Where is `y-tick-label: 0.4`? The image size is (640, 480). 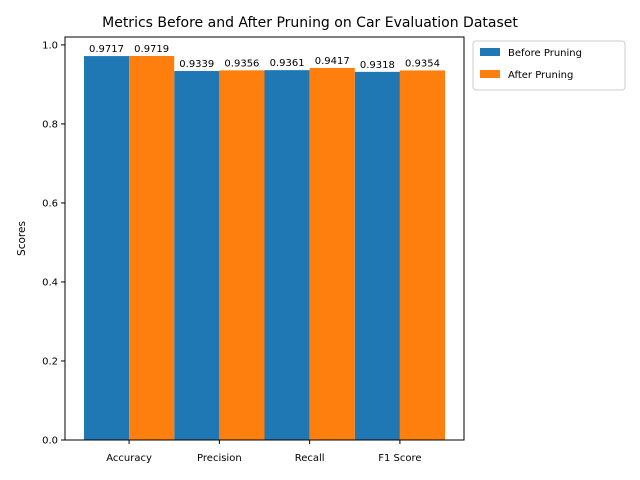 y-tick-label: 0.4 is located at coordinates (50, 282).